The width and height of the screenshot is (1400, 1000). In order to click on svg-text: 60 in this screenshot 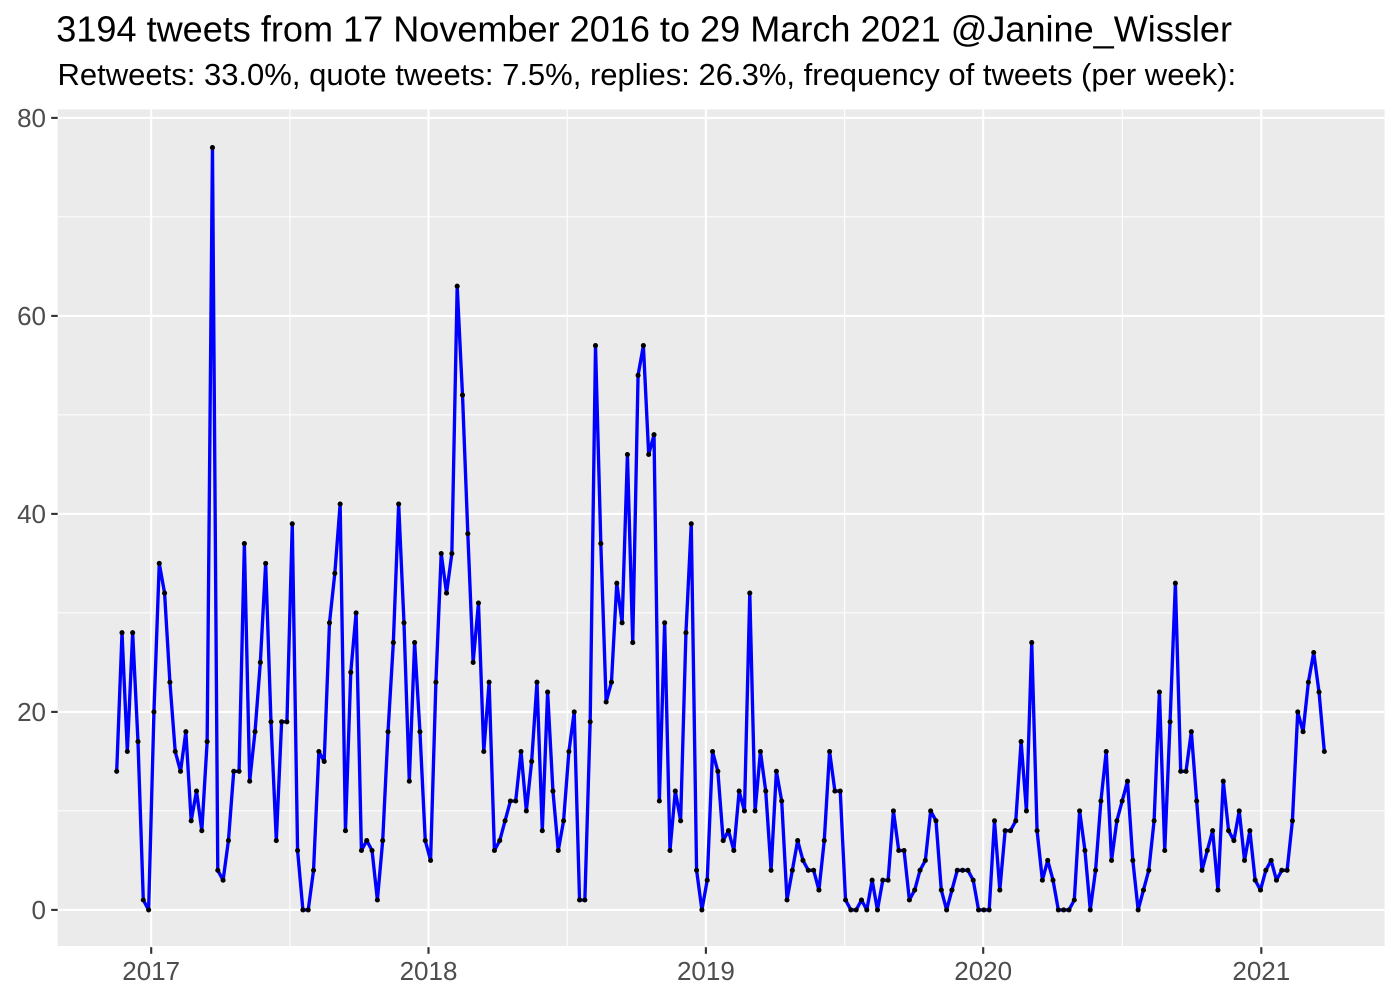, I will do `click(31, 316)`.